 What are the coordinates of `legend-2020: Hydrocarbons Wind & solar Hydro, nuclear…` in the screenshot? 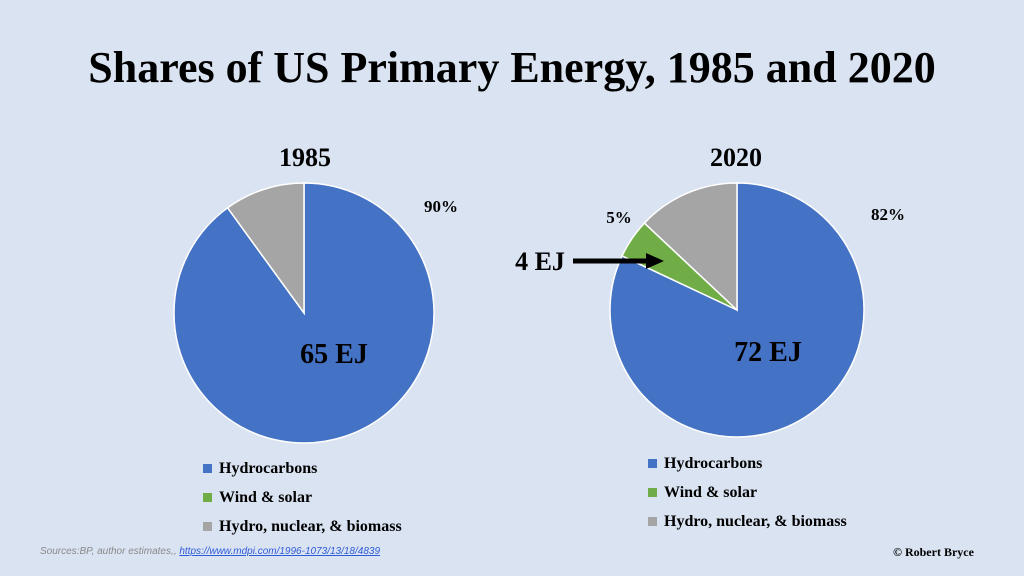 It's located at (747, 492).